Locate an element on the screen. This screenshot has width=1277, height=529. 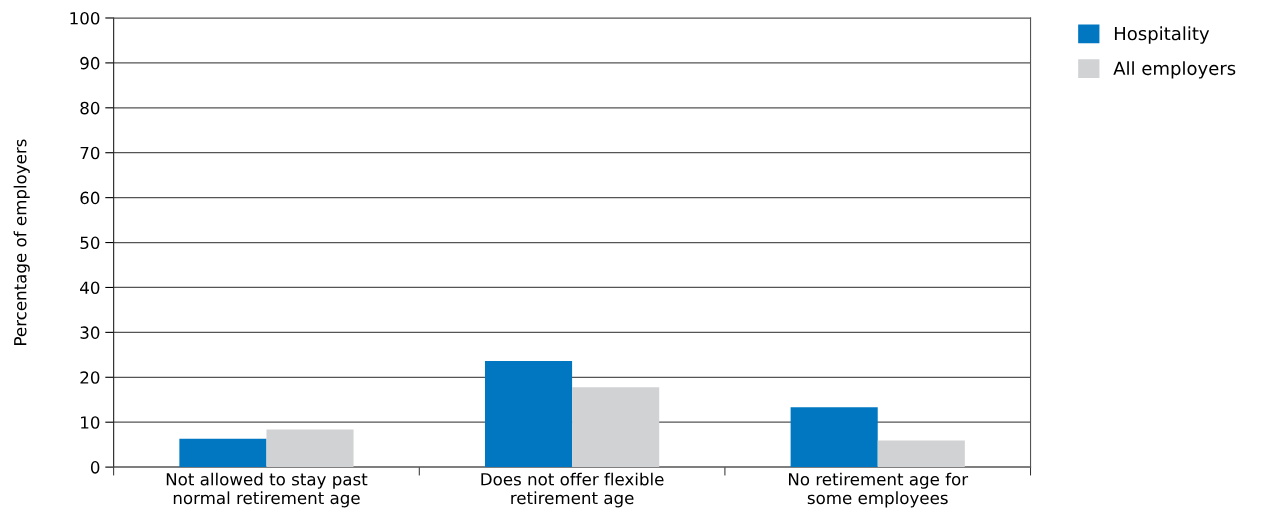
y-tick-label: 80 is located at coordinates (90, 108).